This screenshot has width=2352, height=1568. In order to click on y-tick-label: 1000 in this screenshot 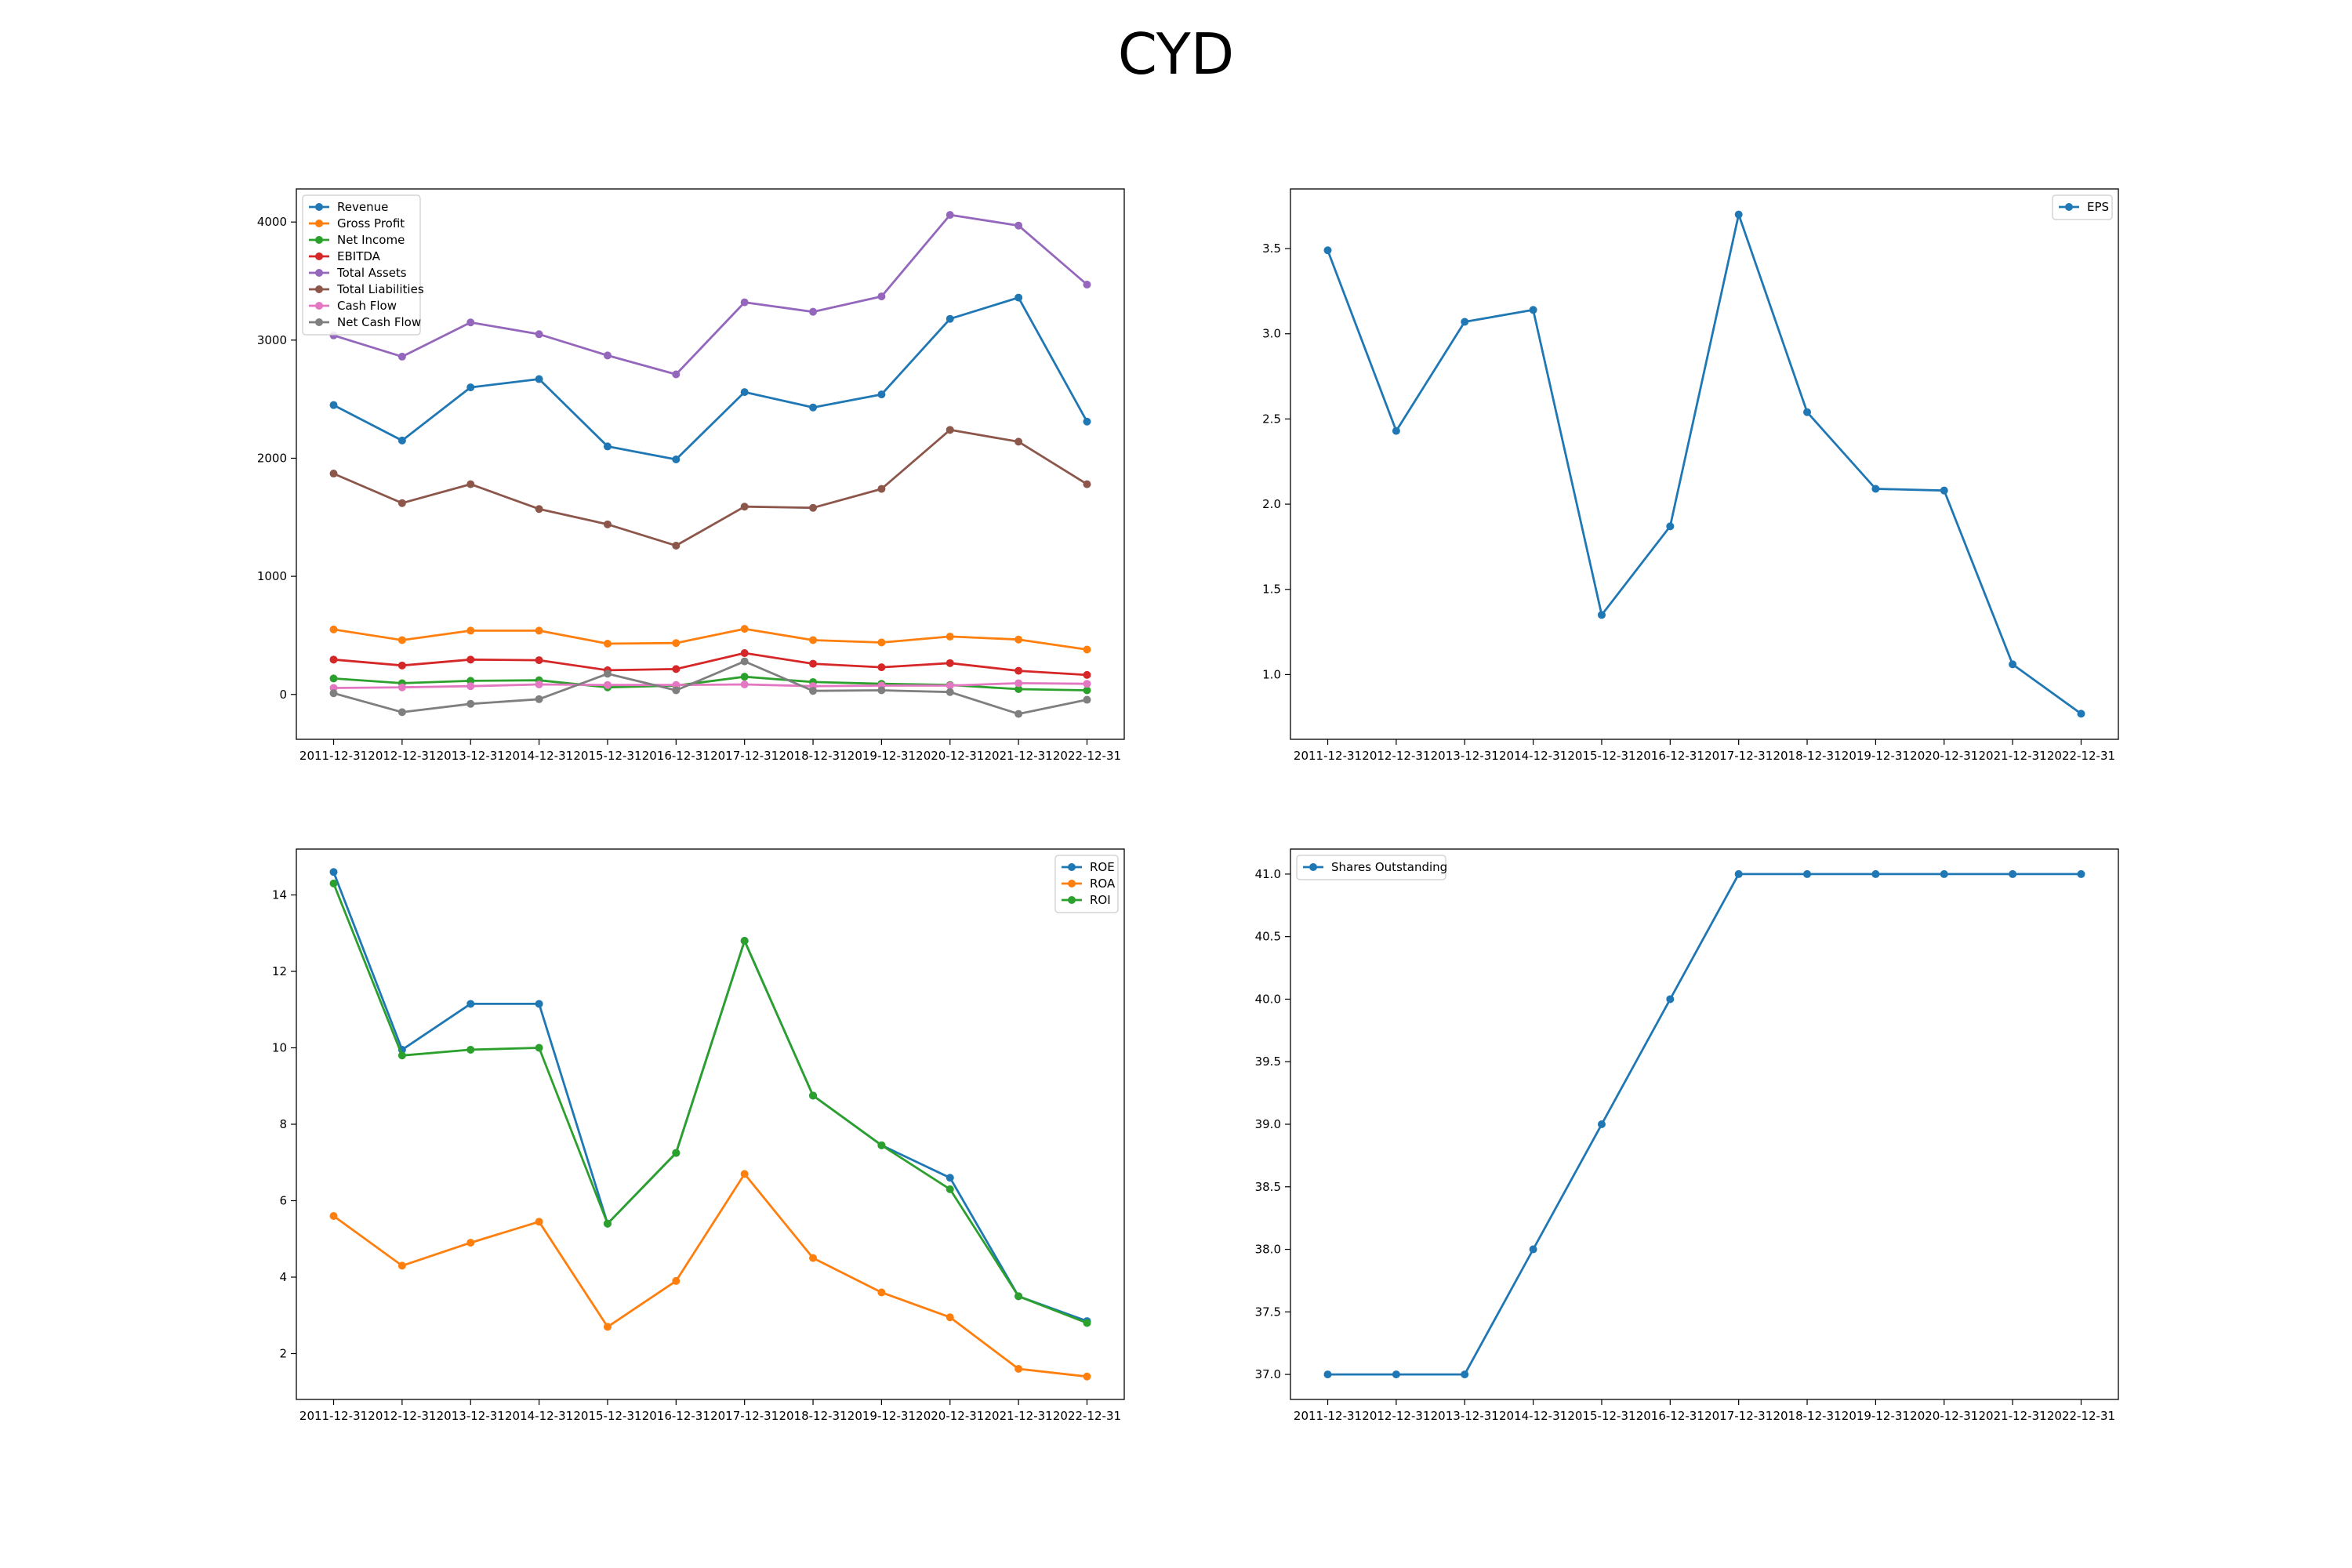, I will do `click(272, 576)`.